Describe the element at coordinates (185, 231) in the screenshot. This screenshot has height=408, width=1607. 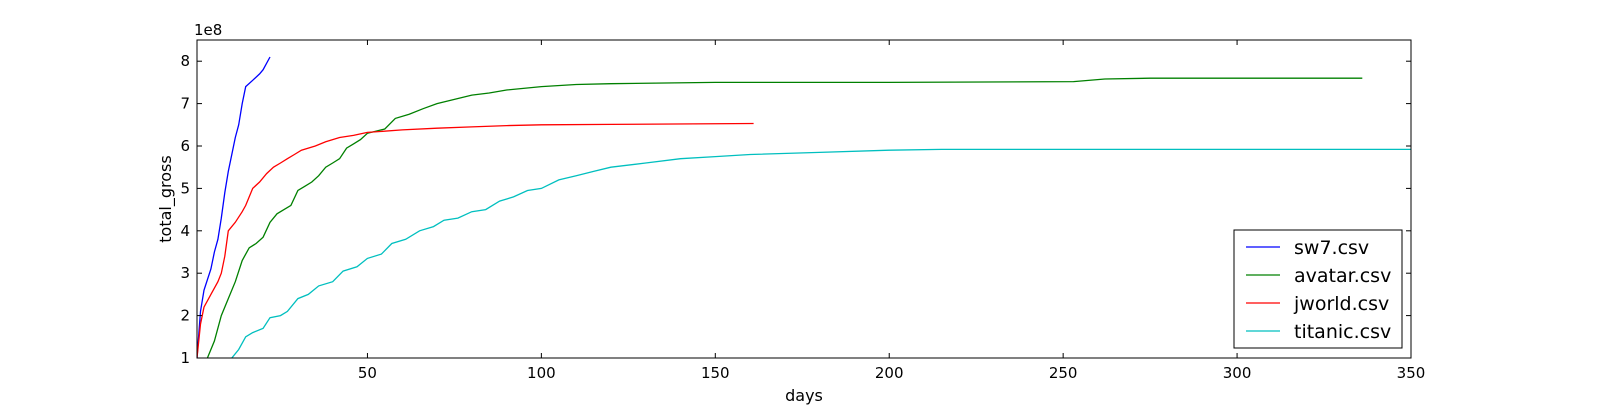
I see `y-tick-label: 4` at that location.